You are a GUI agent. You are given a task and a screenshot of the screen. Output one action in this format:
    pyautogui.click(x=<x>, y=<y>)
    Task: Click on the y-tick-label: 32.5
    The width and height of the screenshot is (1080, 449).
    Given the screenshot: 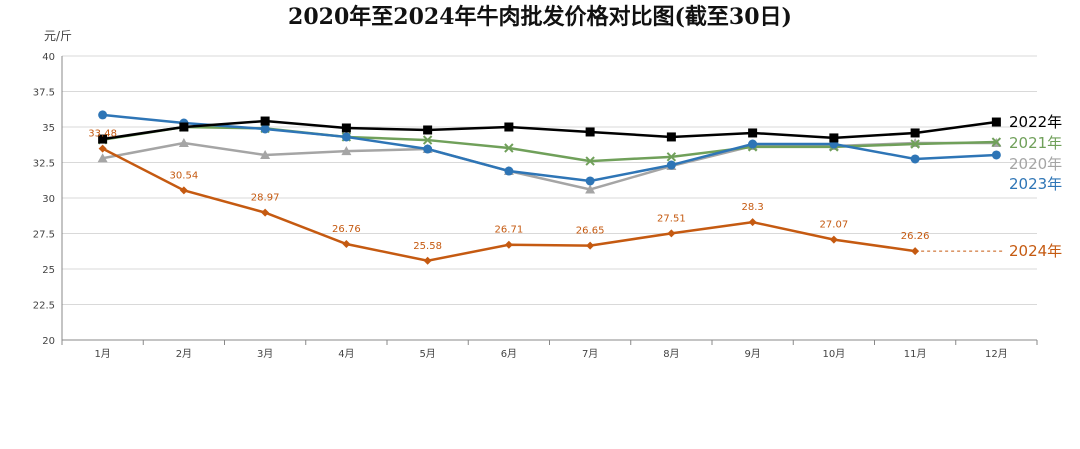 What is the action you would take?
    pyautogui.click(x=44, y=164)
    